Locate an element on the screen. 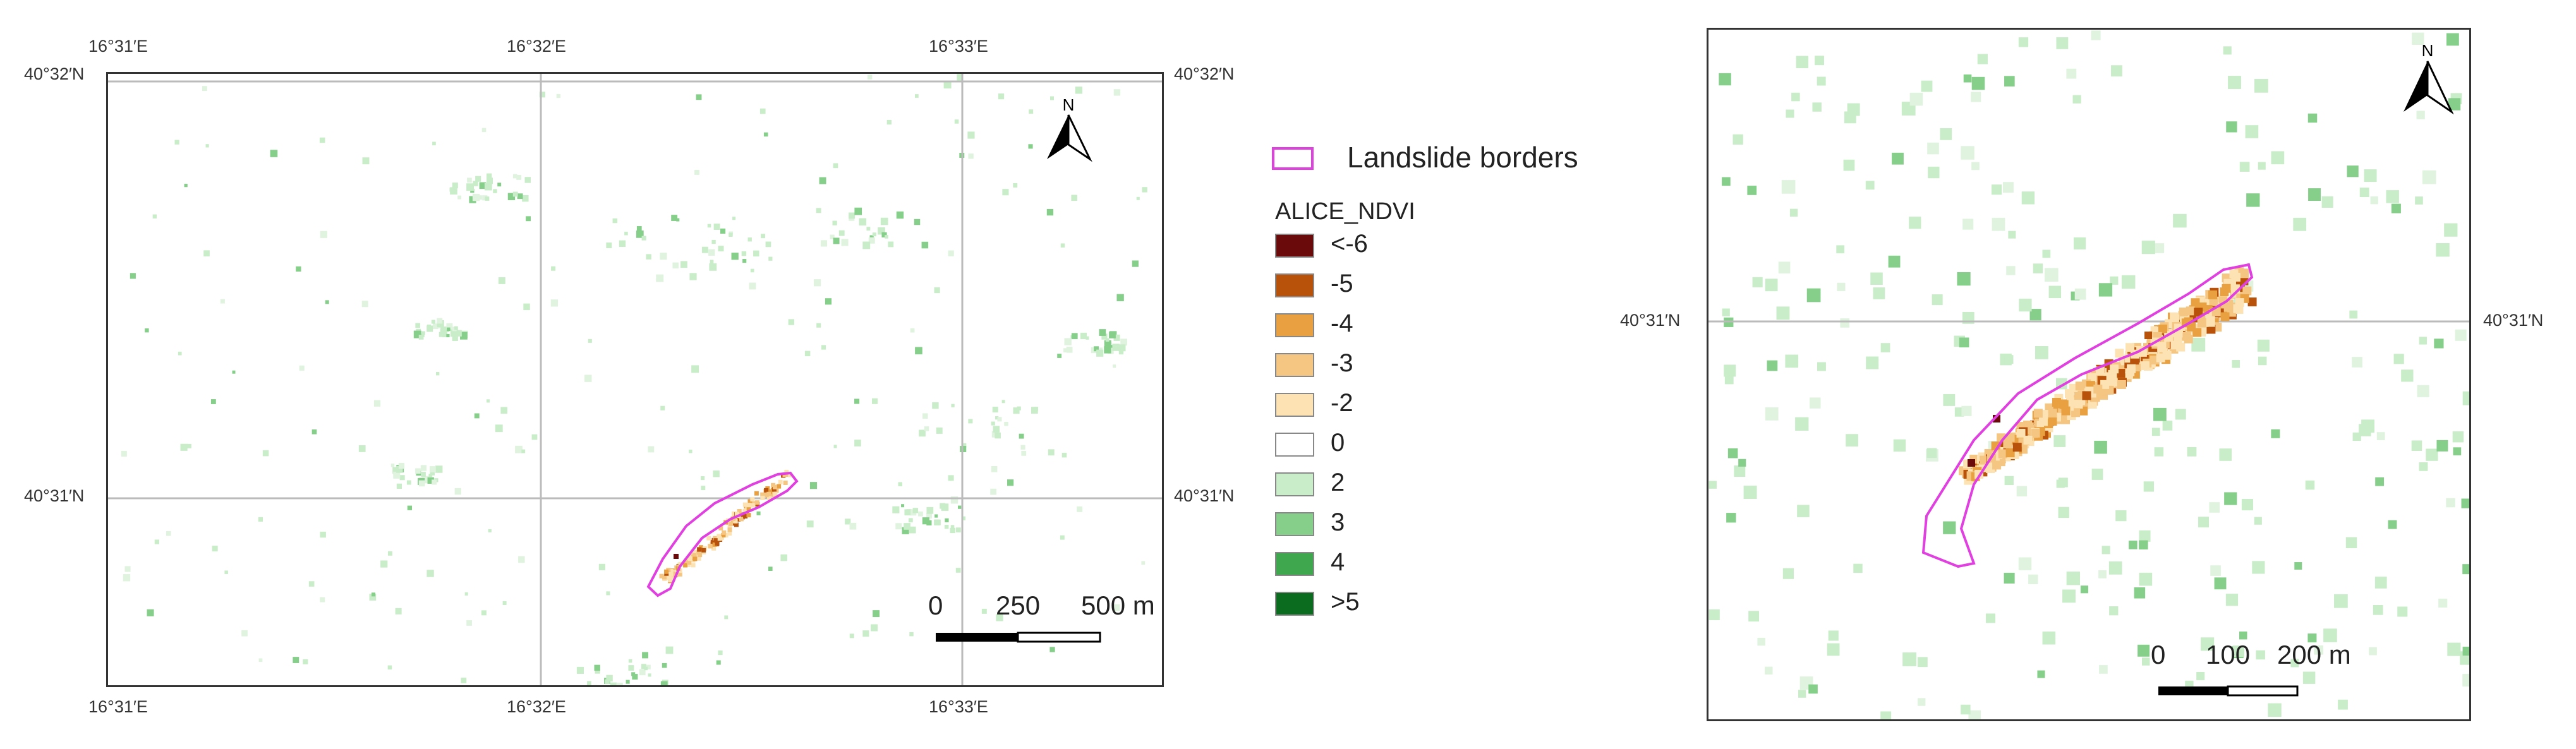 The width and height of the screenshot is (2576, 749). left-lon-bottom-3: 16°33′E is located at coordinates (958, 706).